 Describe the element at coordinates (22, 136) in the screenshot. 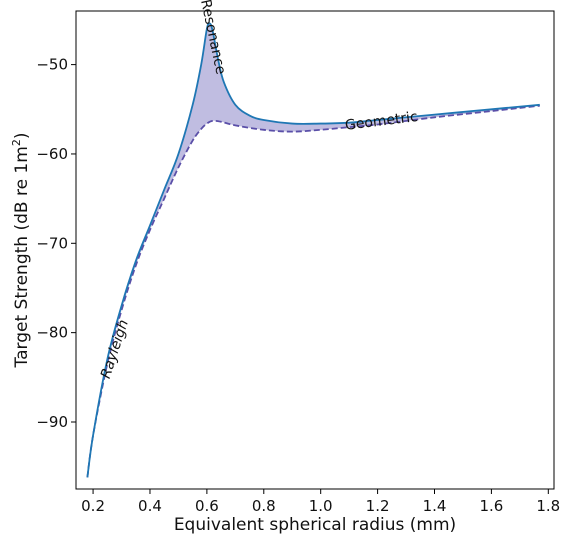

I see `y-axis-title-close: )` at that location.